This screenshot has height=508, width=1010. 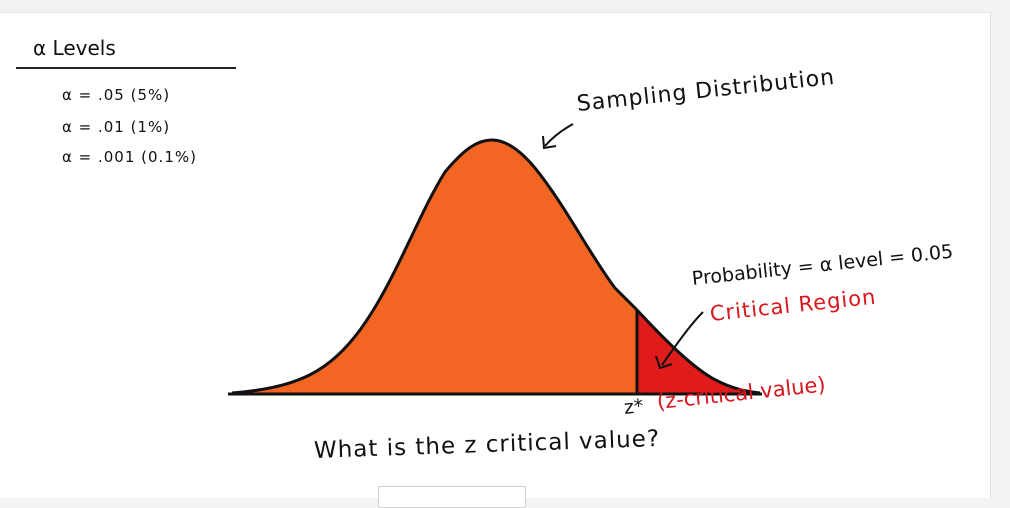 What do you see at coordinates (129, 157) in the screenshot?
I see `alpha-level-item: α = .001 (0.1%)` at bounding box center [129, 157].